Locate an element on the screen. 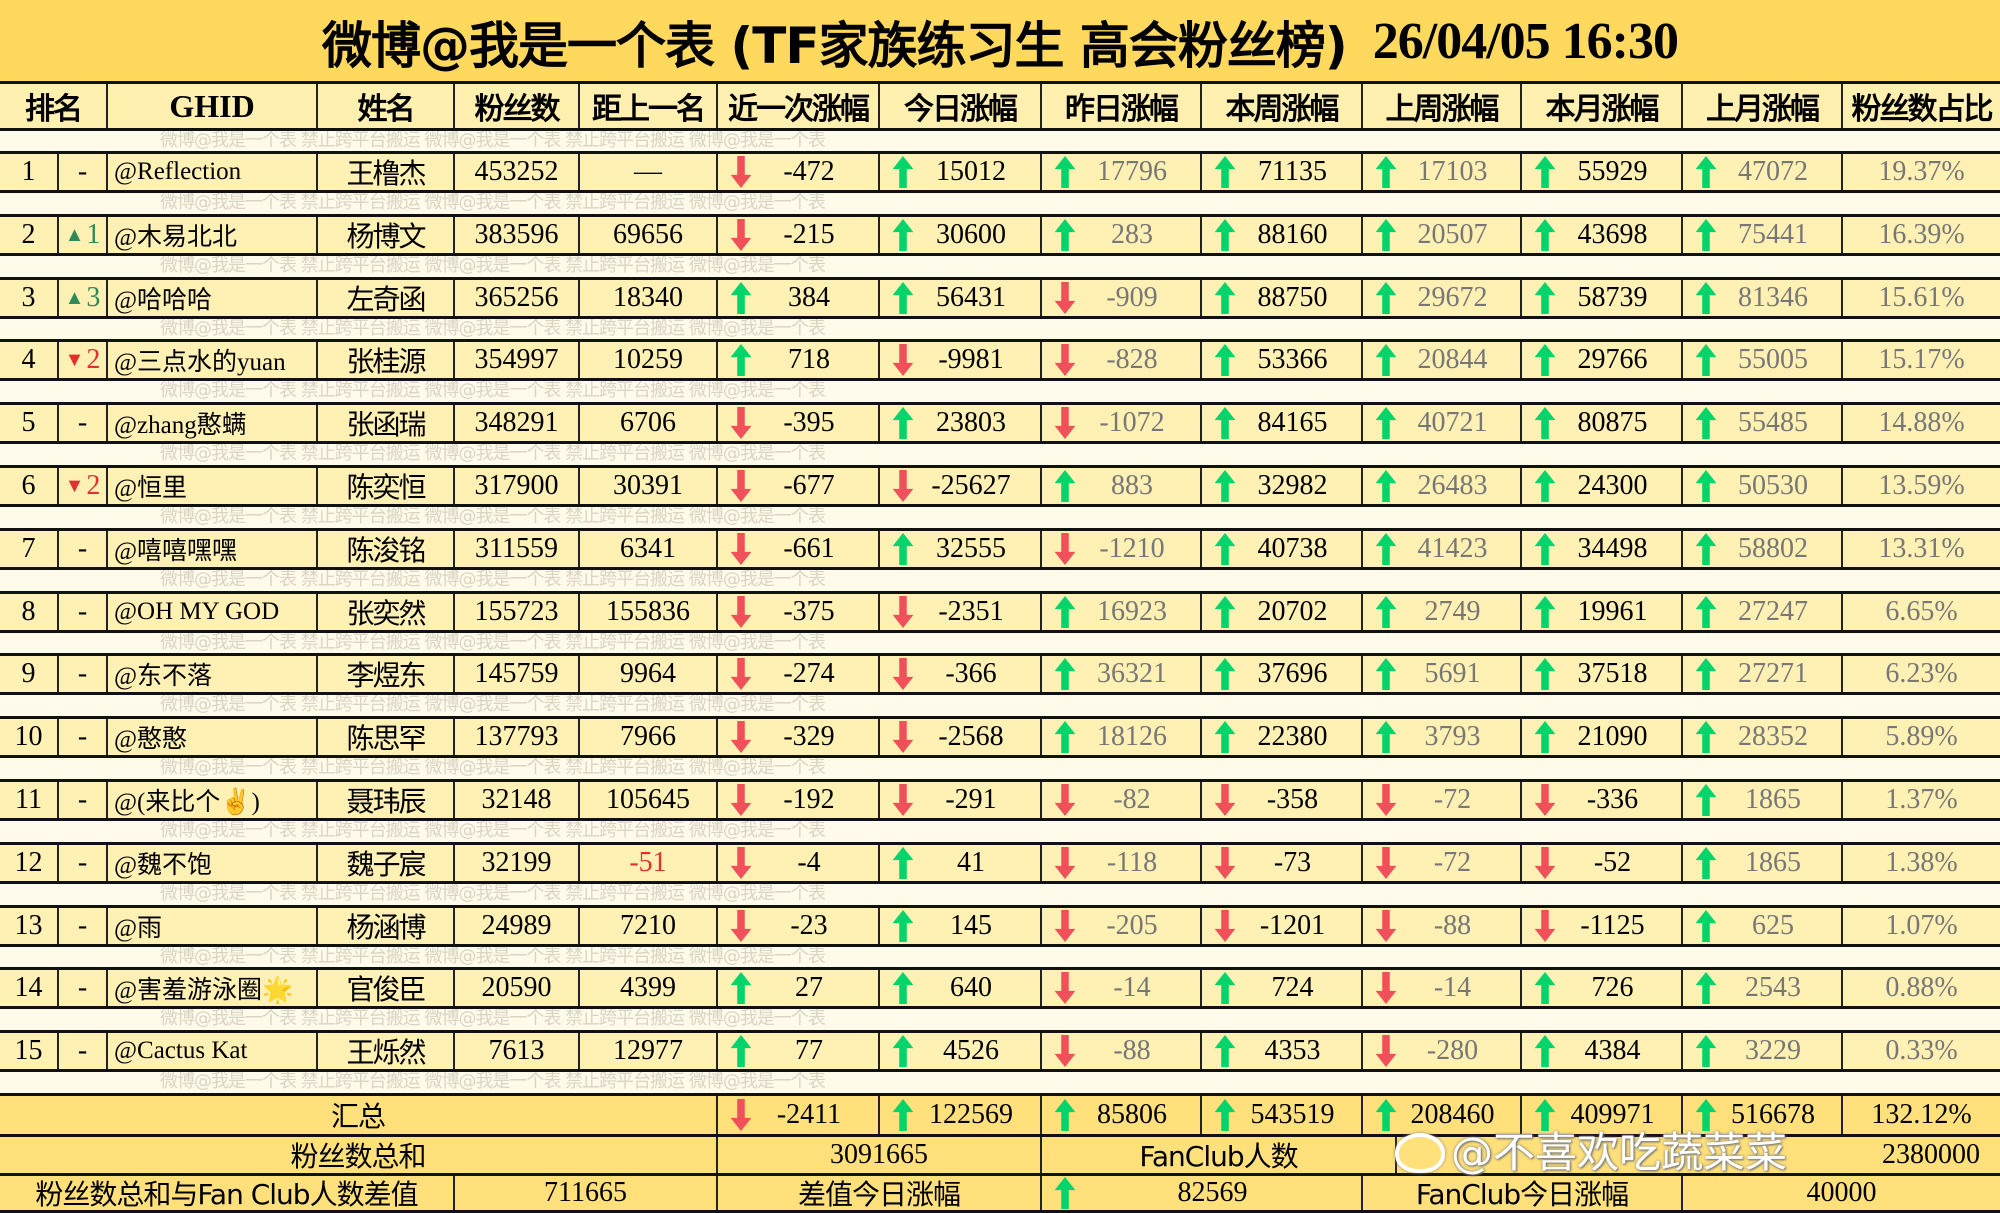 The image size is (2000, 1213). column-header: 距上一名 is located at coordinates (647, 106).